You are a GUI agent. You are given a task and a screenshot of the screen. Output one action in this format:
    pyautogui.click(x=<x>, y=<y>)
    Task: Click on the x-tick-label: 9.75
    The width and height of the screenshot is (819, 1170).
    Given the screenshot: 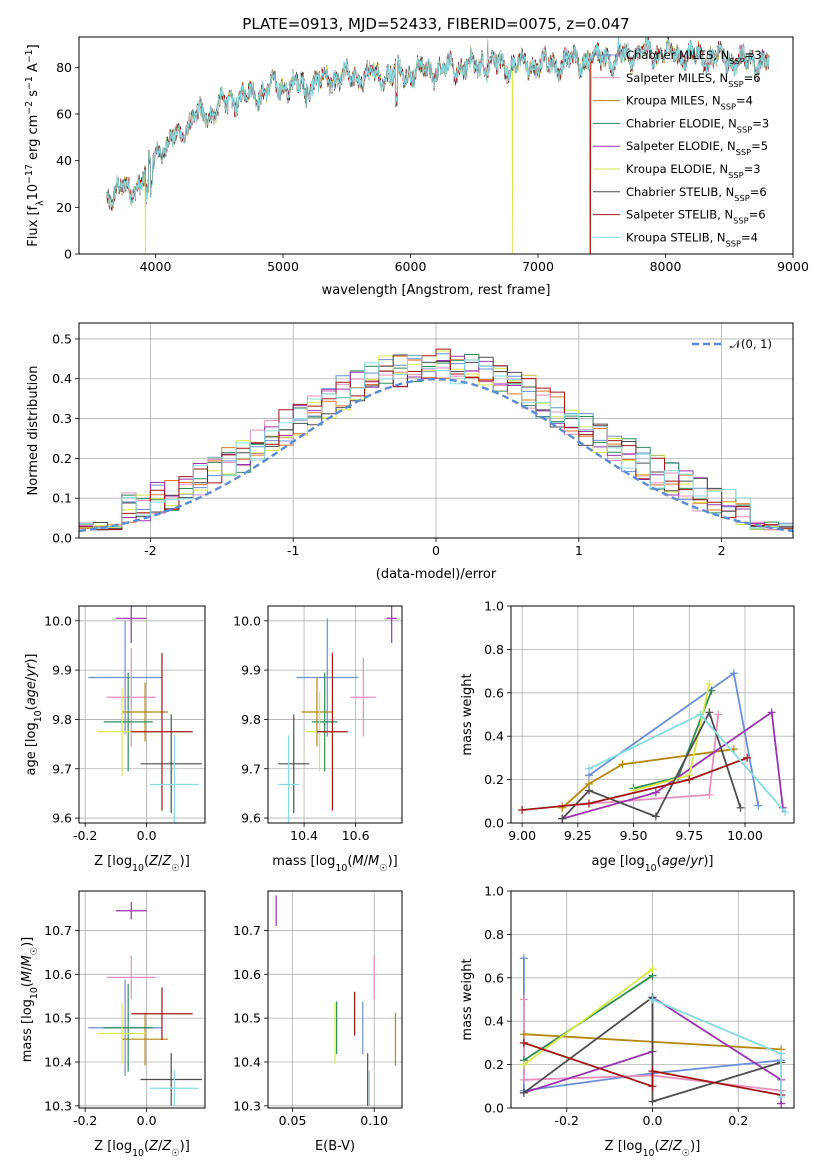 What is the action you would take?
    pyautogui.click(x=689, y=835)
    